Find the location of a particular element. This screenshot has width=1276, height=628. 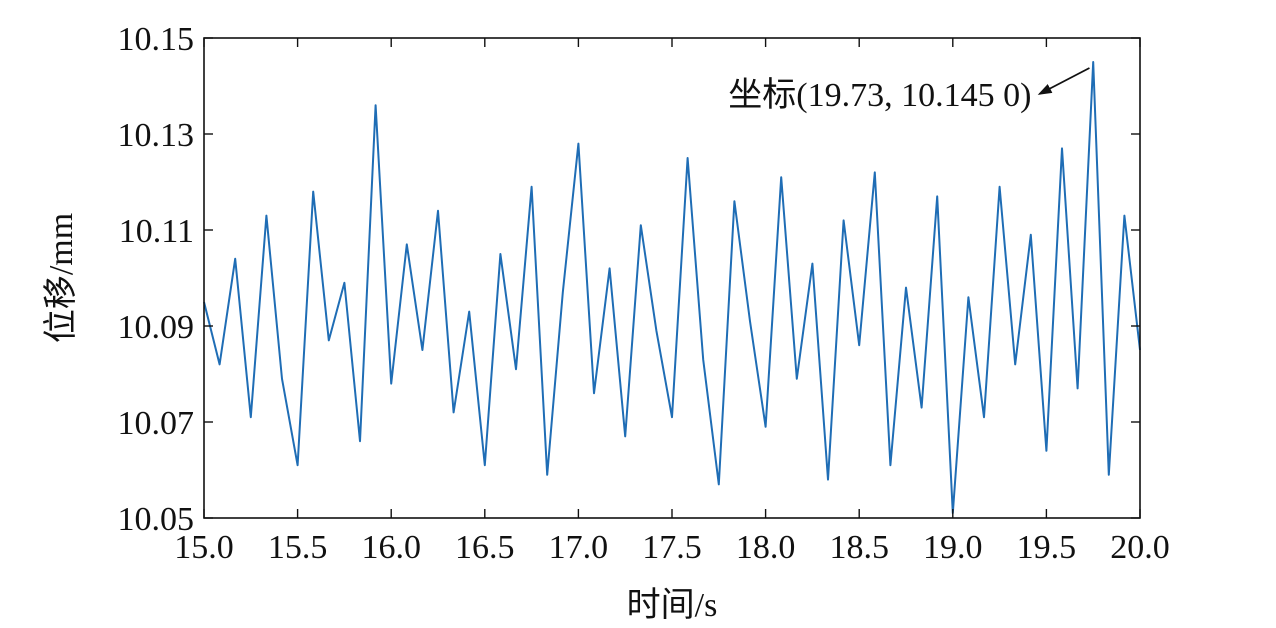

annotation-arrow is located at coordinates (1063, 81).